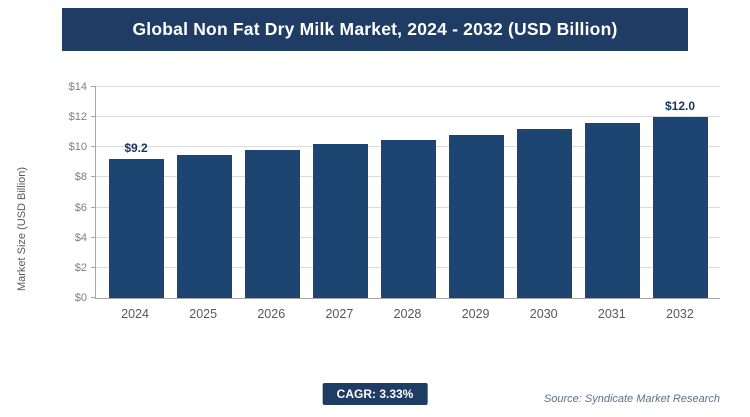 The image size is (750, 417). Describe the element at coordinates (340, 221) in the screenshot. I see `bar-2027` at that location.